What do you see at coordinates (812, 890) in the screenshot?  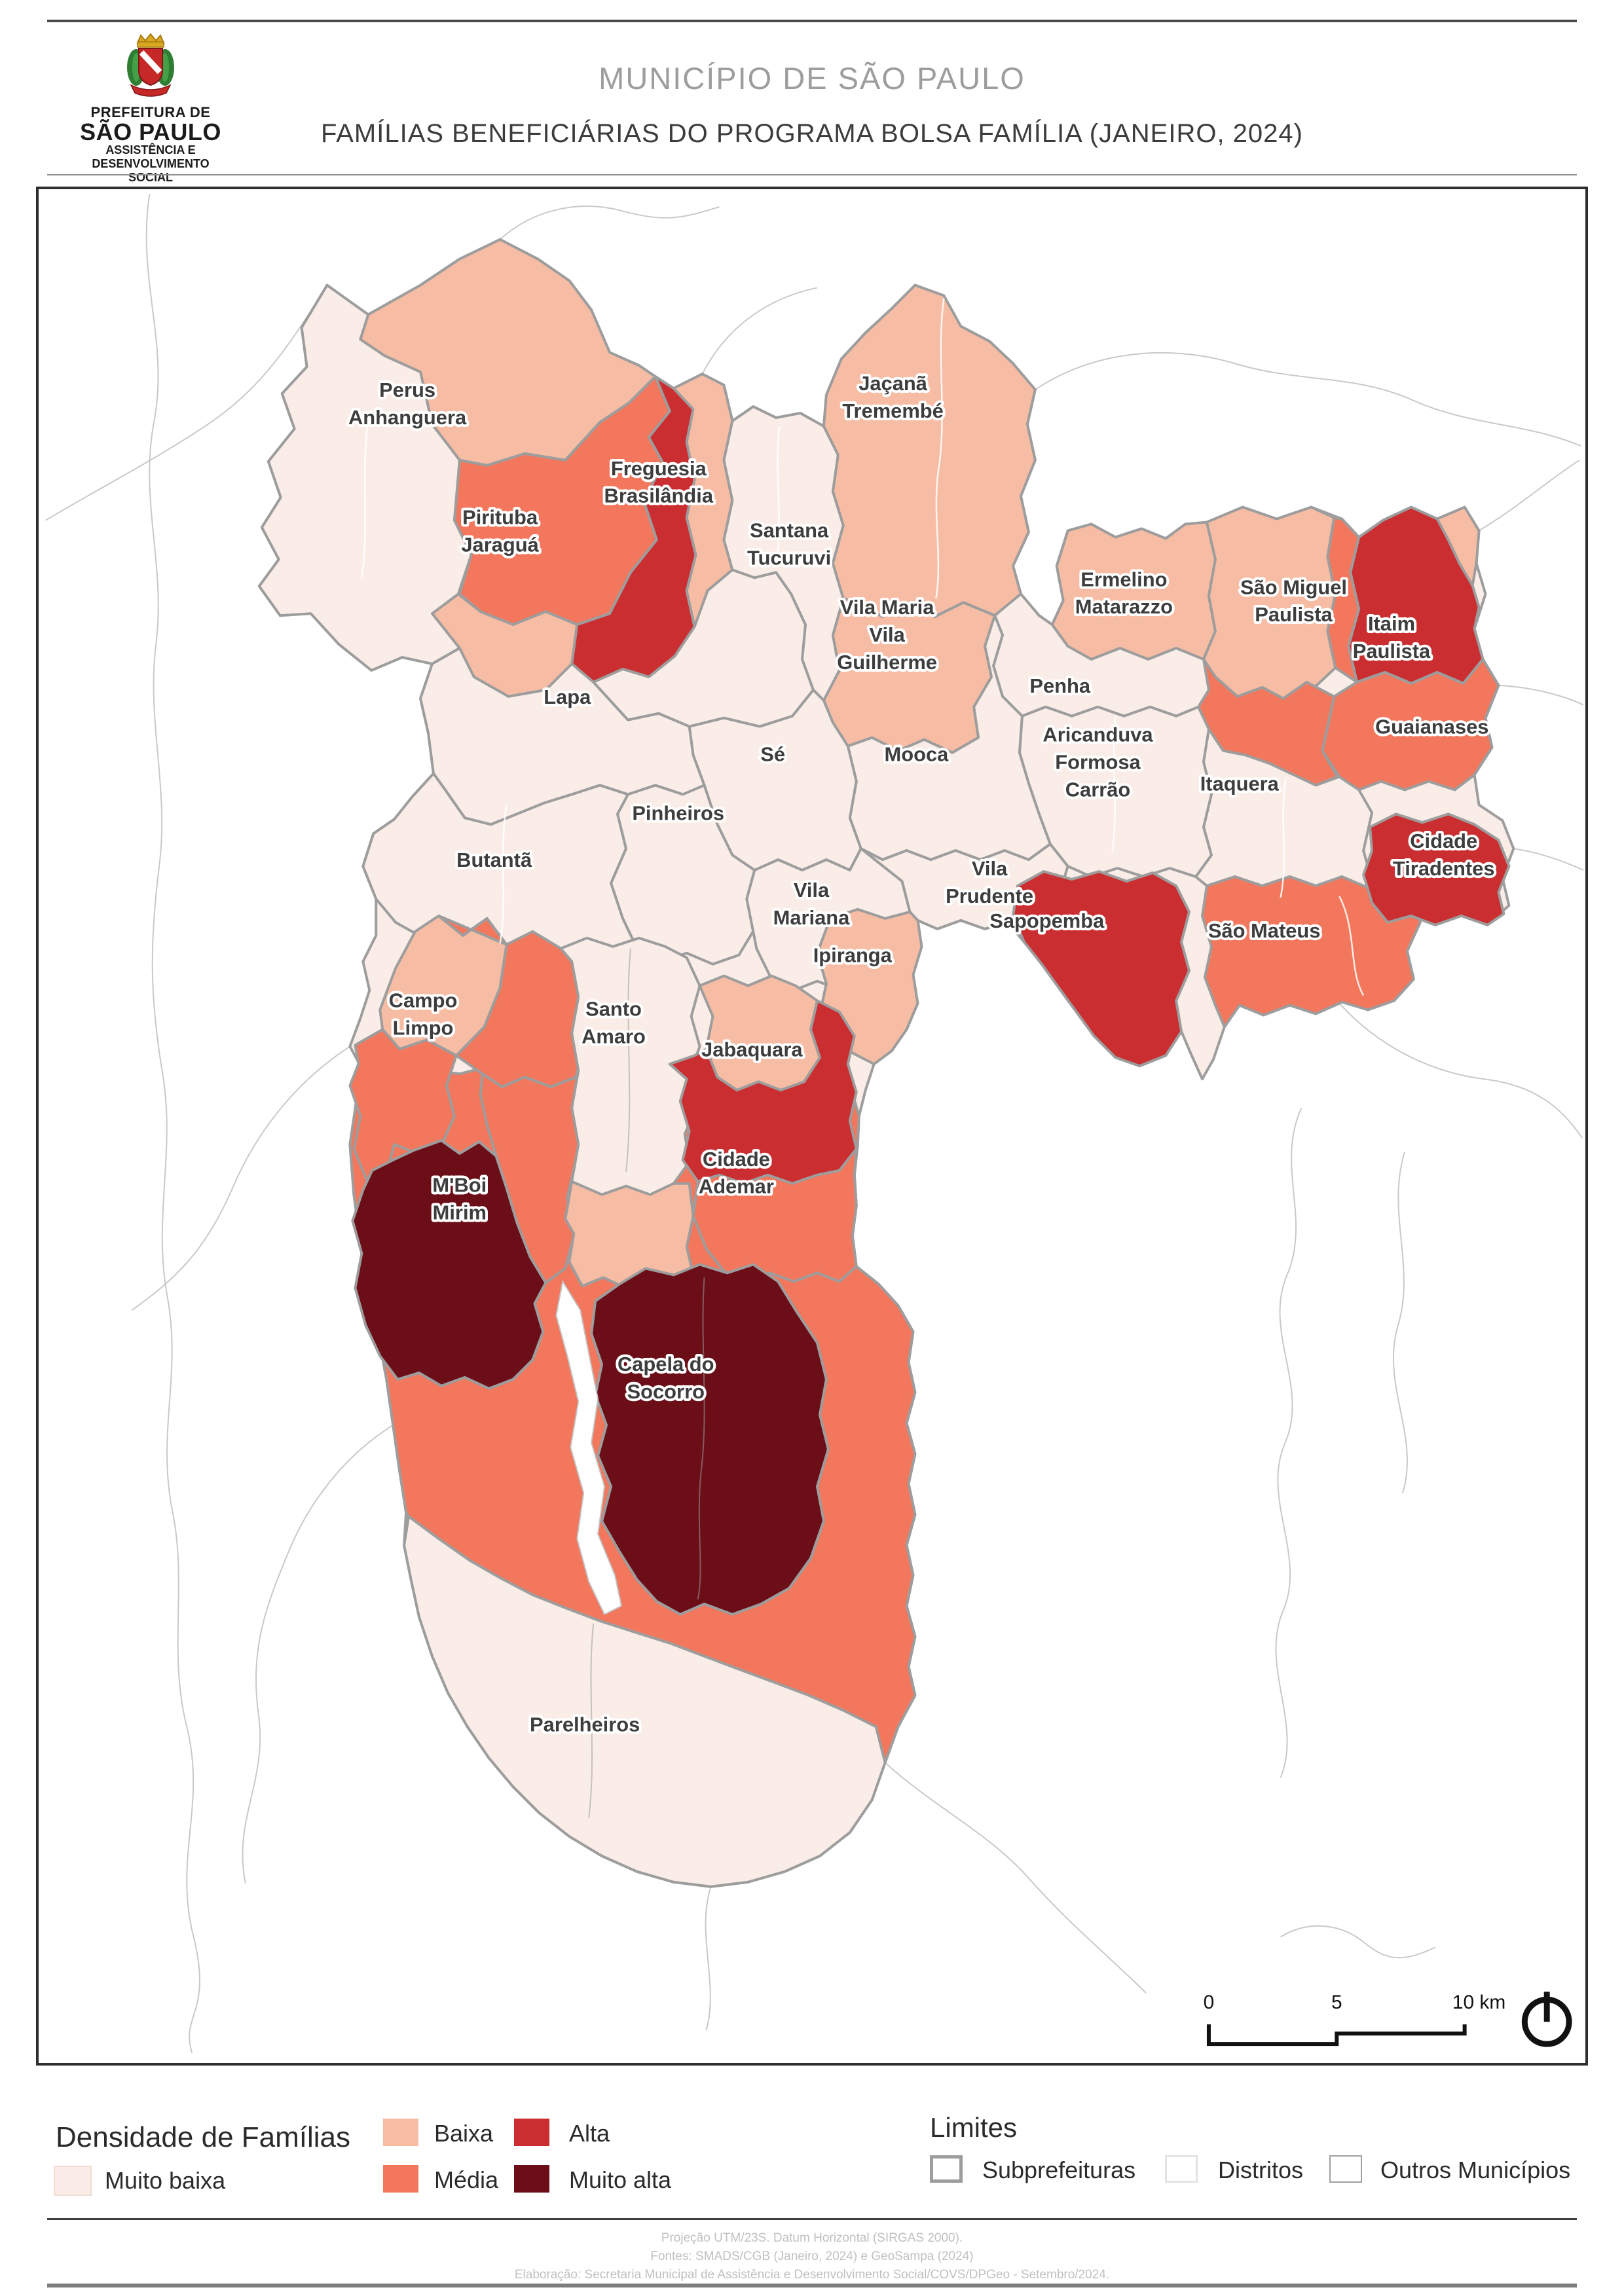 I see `label-vila-mariana: Vila` at bounding box center [812, 890].